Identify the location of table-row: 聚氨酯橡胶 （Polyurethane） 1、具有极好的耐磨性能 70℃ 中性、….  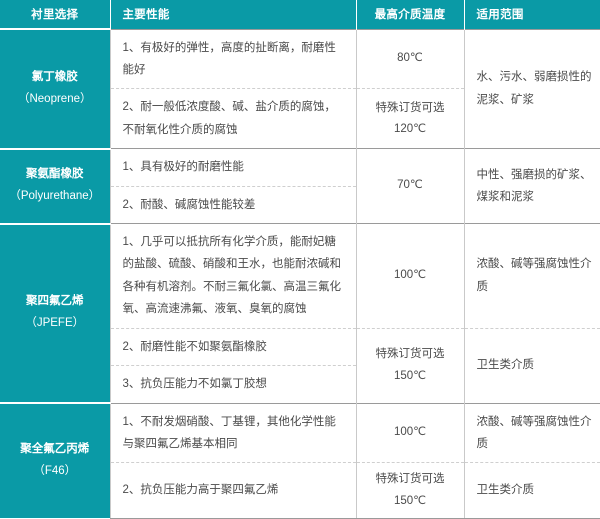
(300, 185).